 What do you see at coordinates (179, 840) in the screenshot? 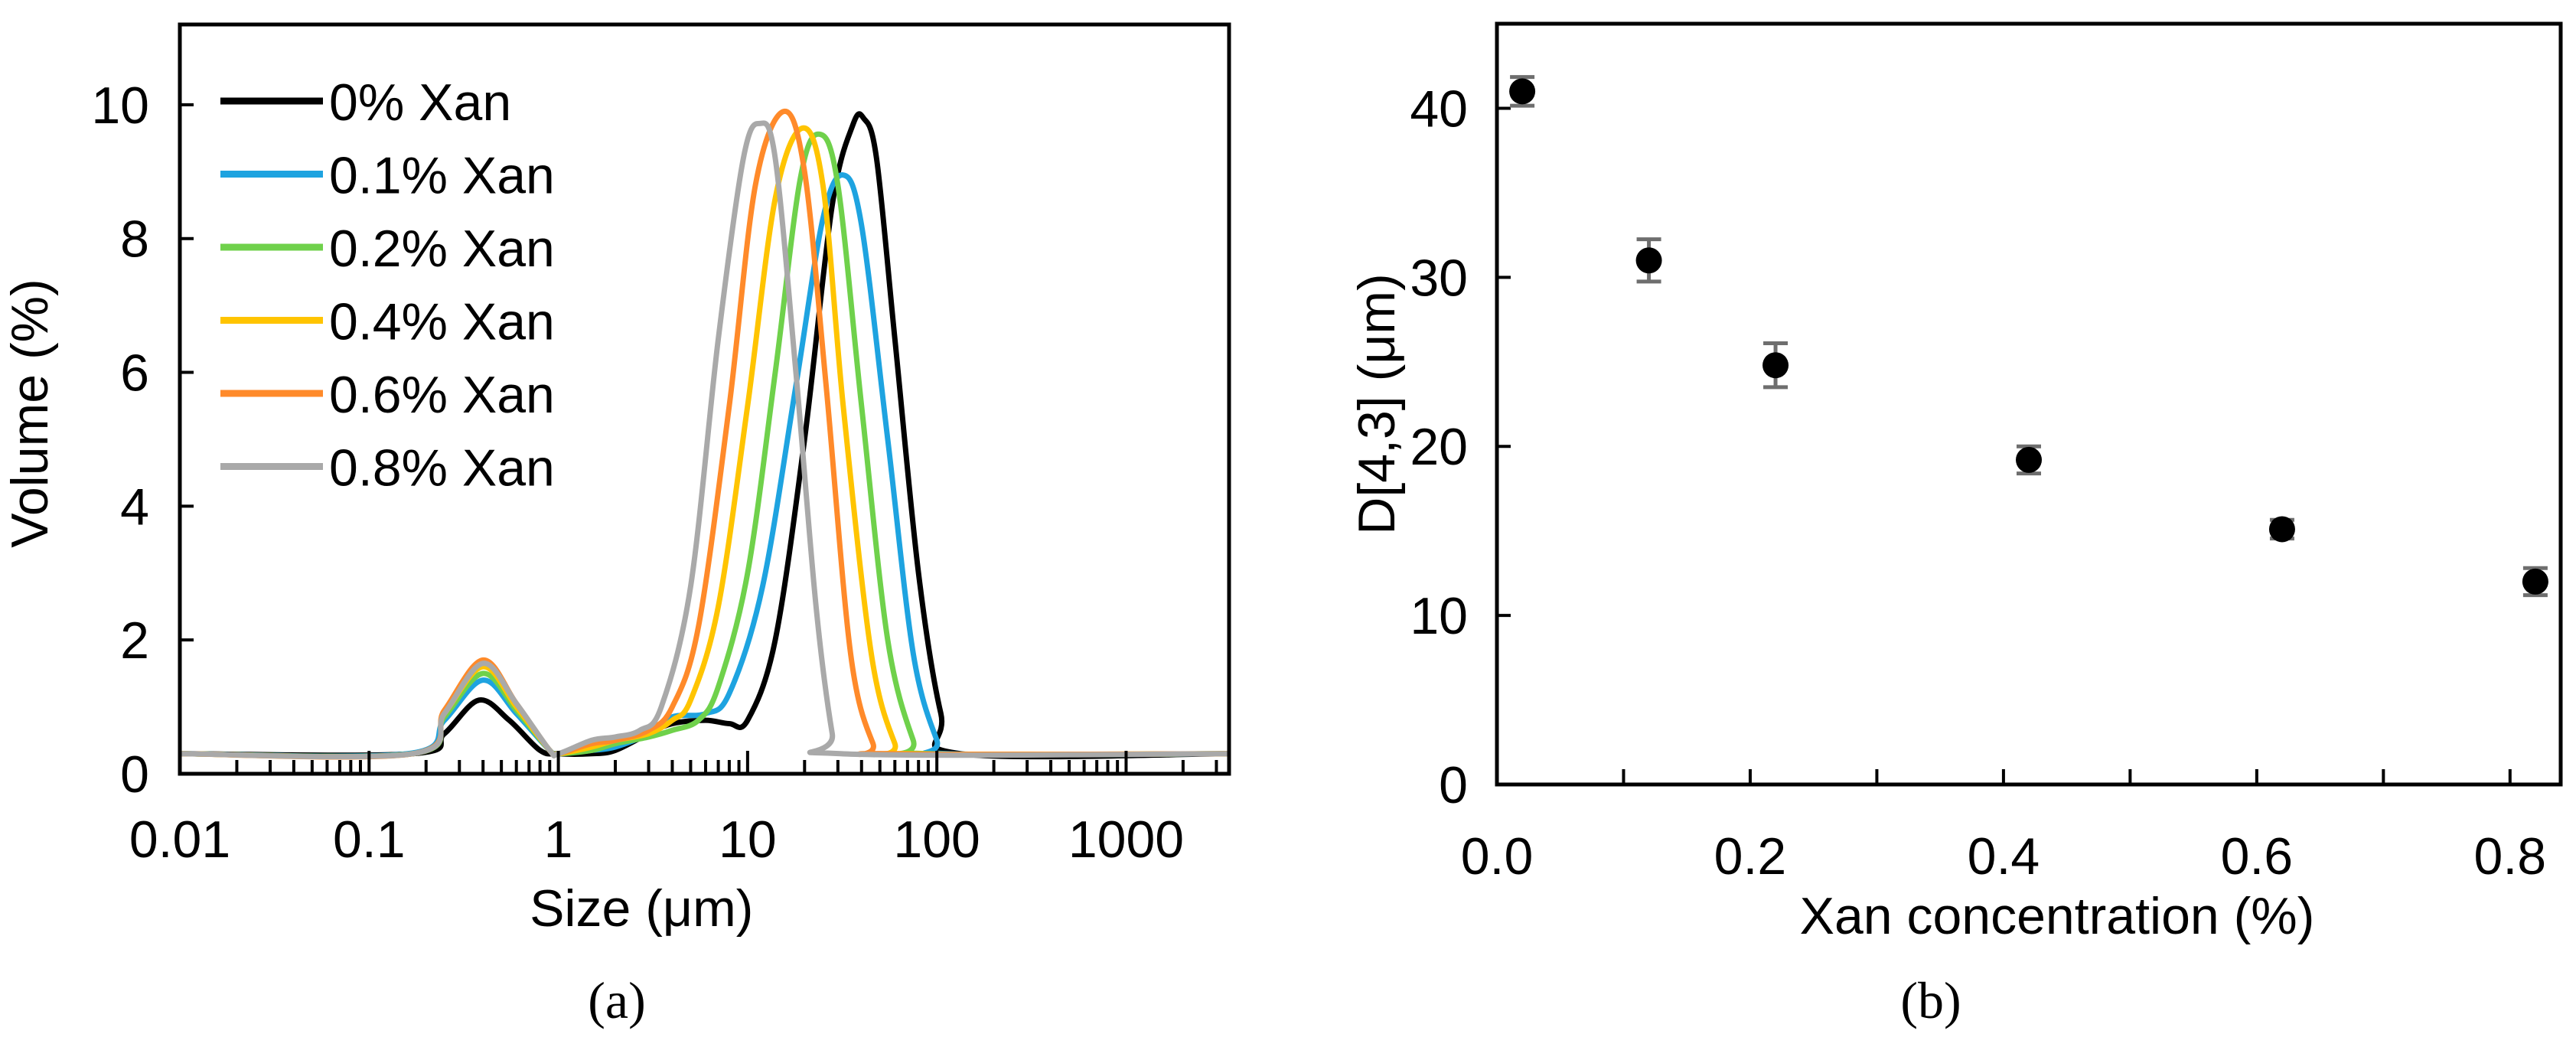
I see `x-tick-label: 0.01` at bounding box center [179, 840].